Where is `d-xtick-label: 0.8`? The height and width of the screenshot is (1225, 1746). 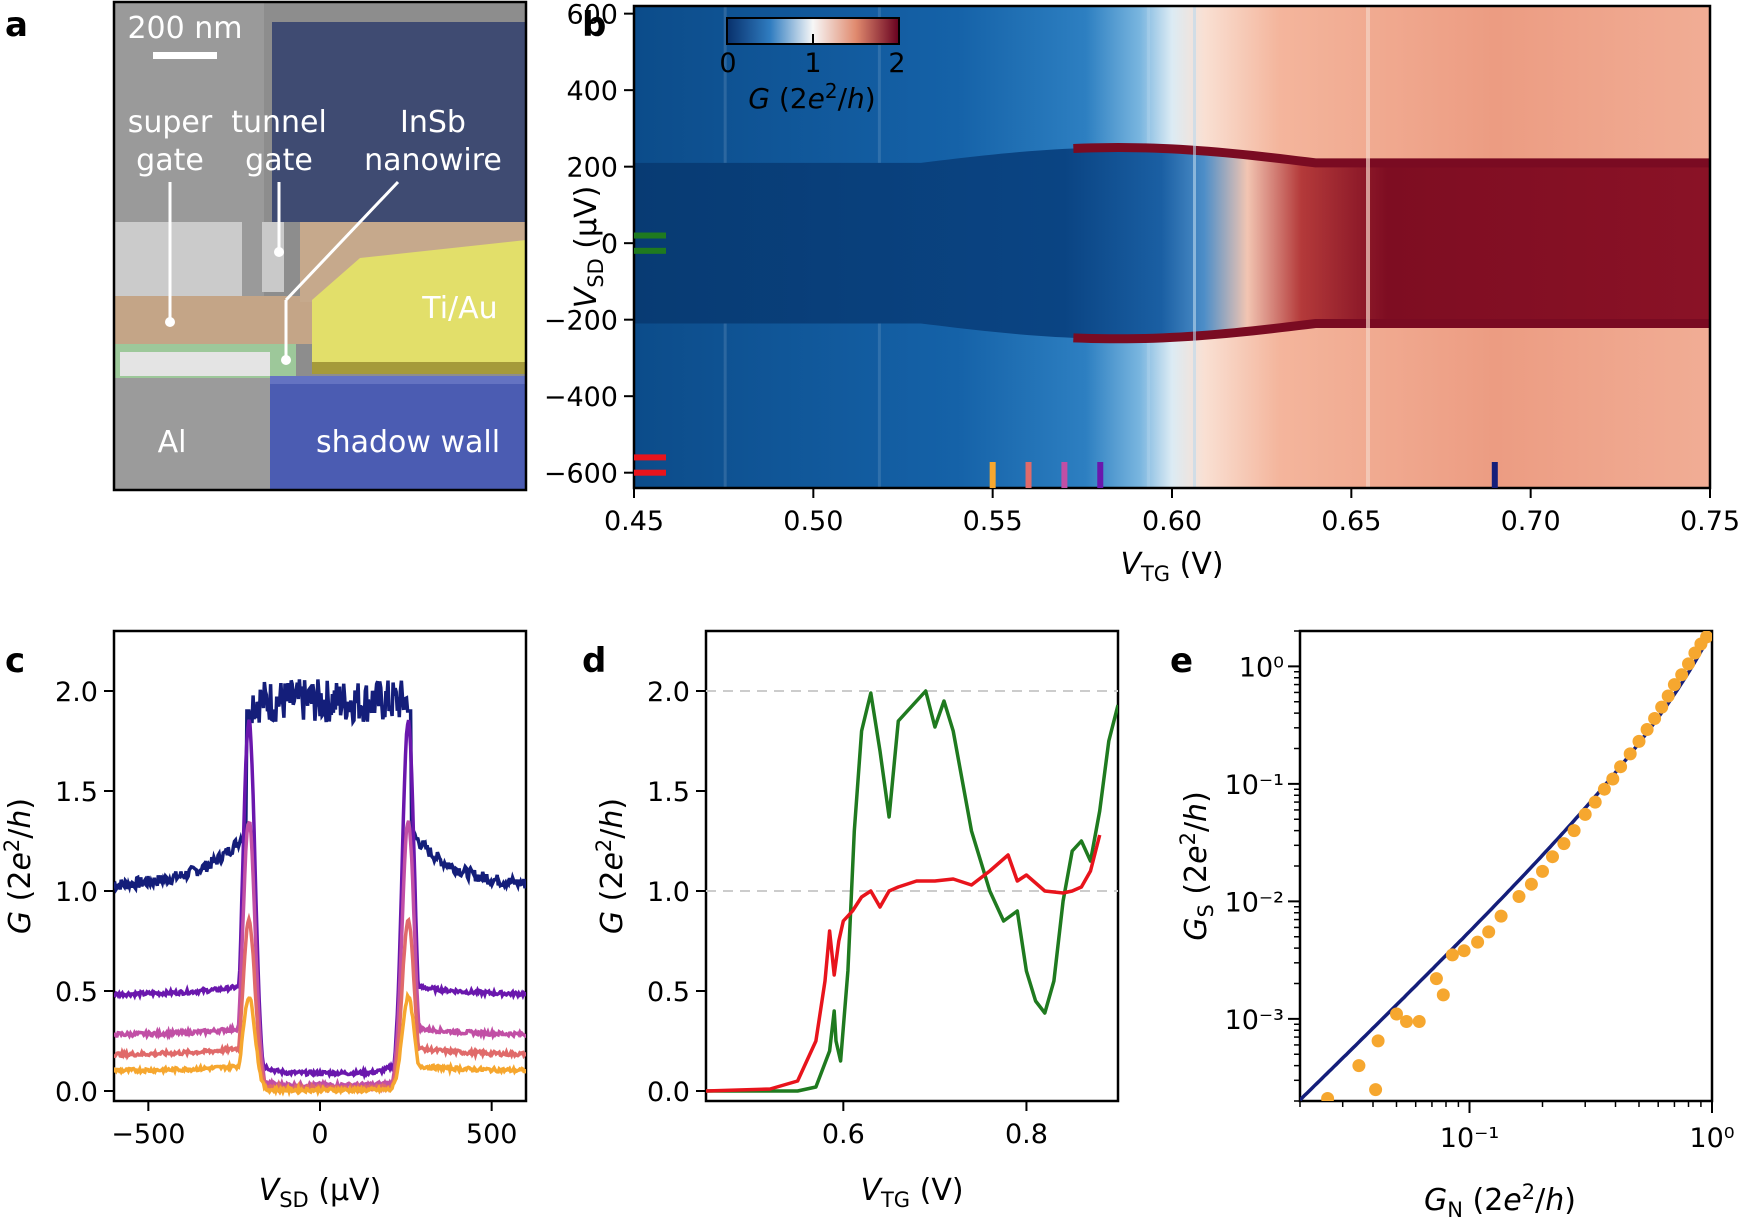
d-xtick-label: 0.8 is located at coordinates (1026, 1134).